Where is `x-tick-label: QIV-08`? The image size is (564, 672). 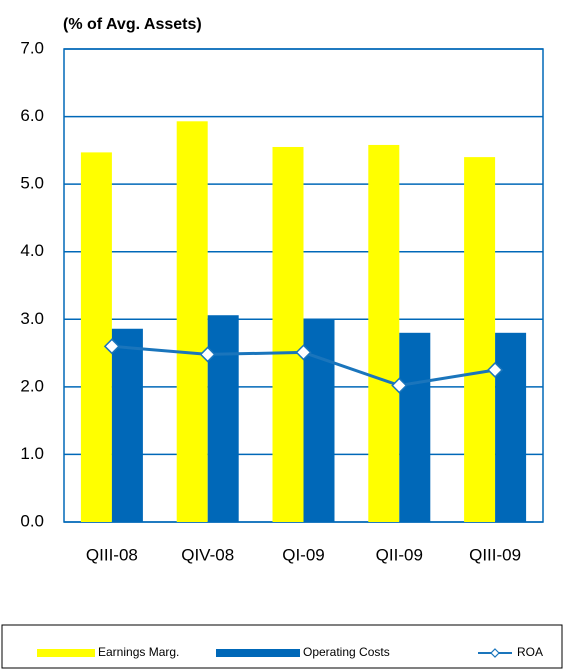
x-tick-label: QIV-08 is located at coordinates (207, 554).